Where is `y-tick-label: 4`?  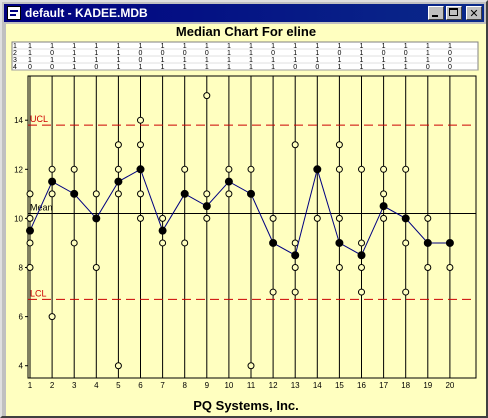
y-tick-label: 4 is located at coordinates (21, 366).